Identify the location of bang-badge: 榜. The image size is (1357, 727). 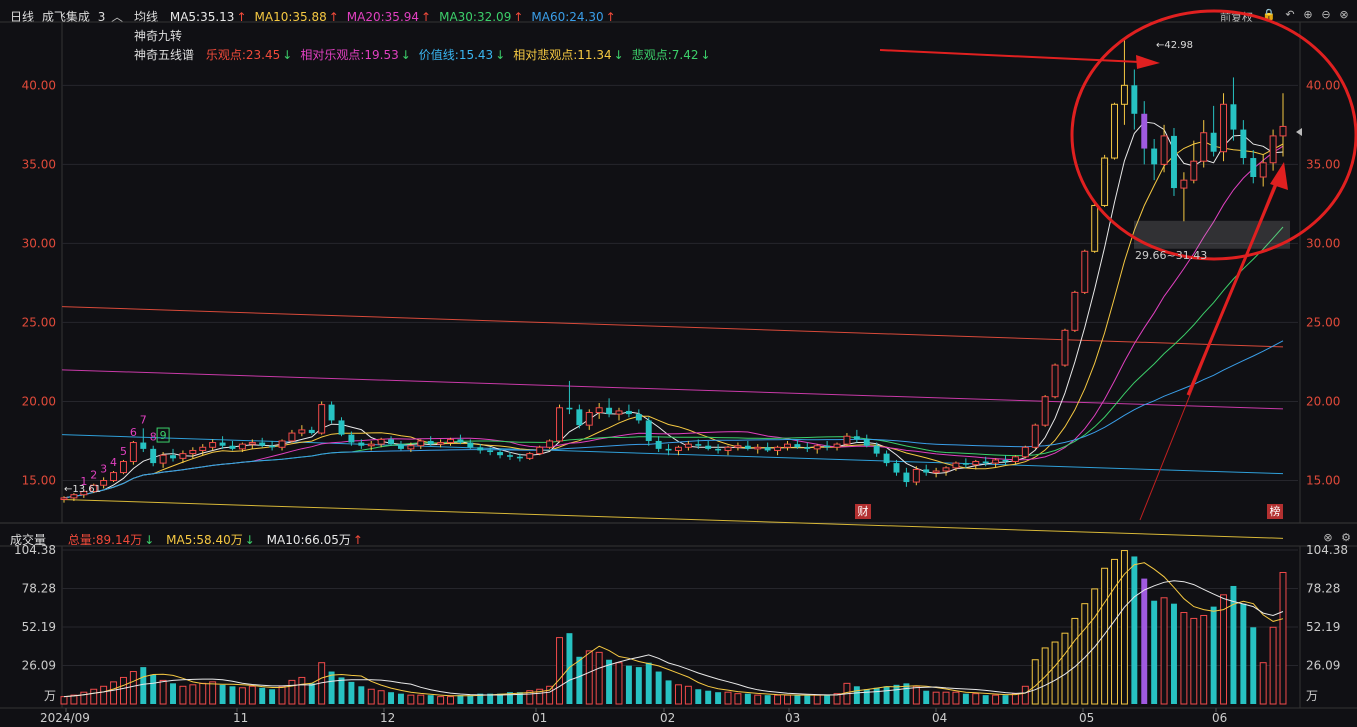
(1275, 511).